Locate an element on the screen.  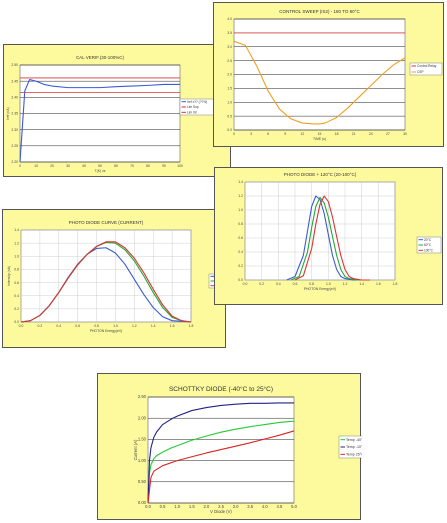
legend-label: 100°C is located at coordinates (429, 251).